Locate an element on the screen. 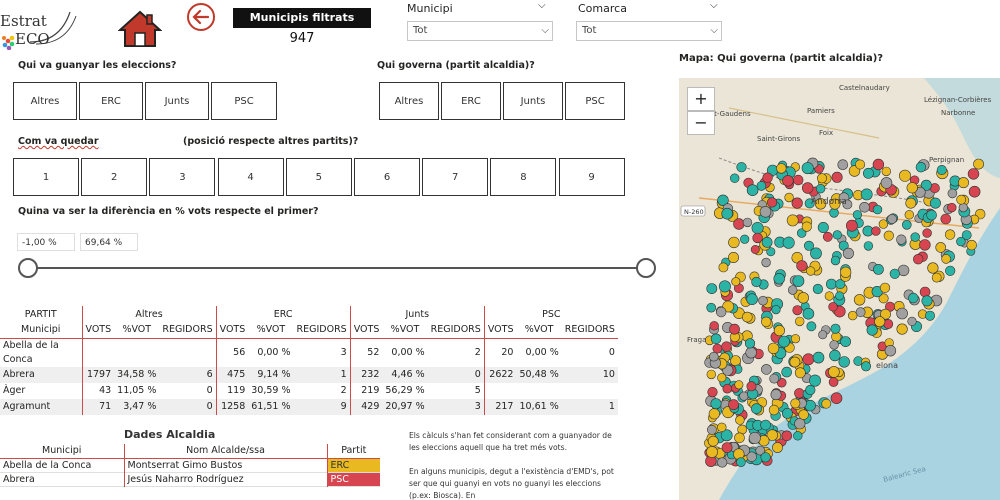  chevron-down-icon: ⌵ is located at coordinates (714, 5).